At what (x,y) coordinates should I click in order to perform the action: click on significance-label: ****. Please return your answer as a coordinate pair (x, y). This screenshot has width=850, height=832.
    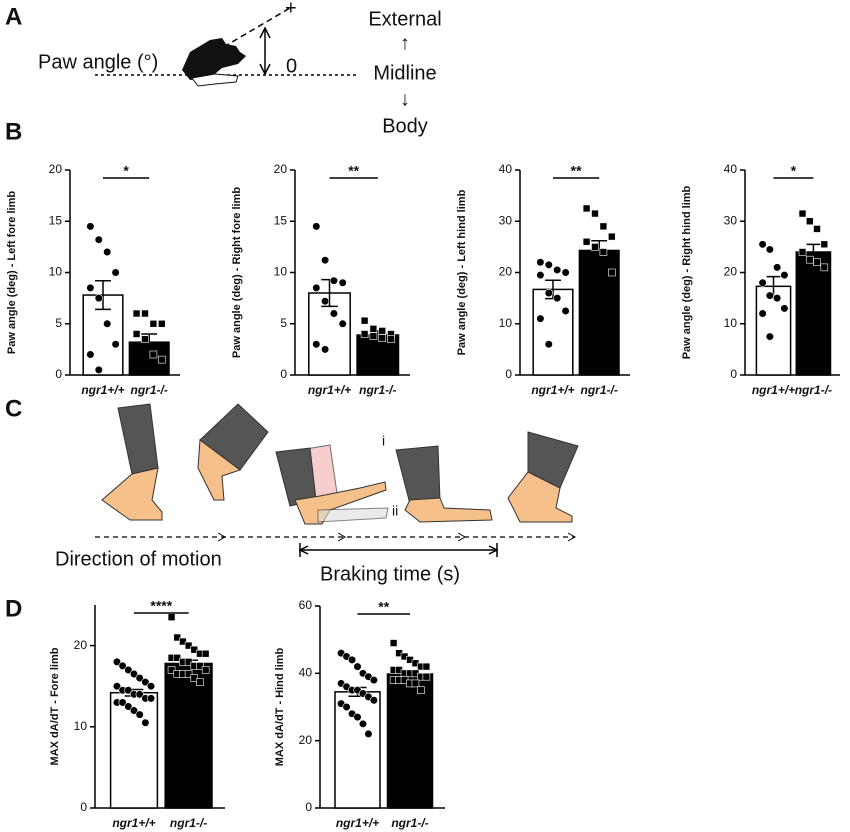
    Looking at the image, I should click on (161, 606).